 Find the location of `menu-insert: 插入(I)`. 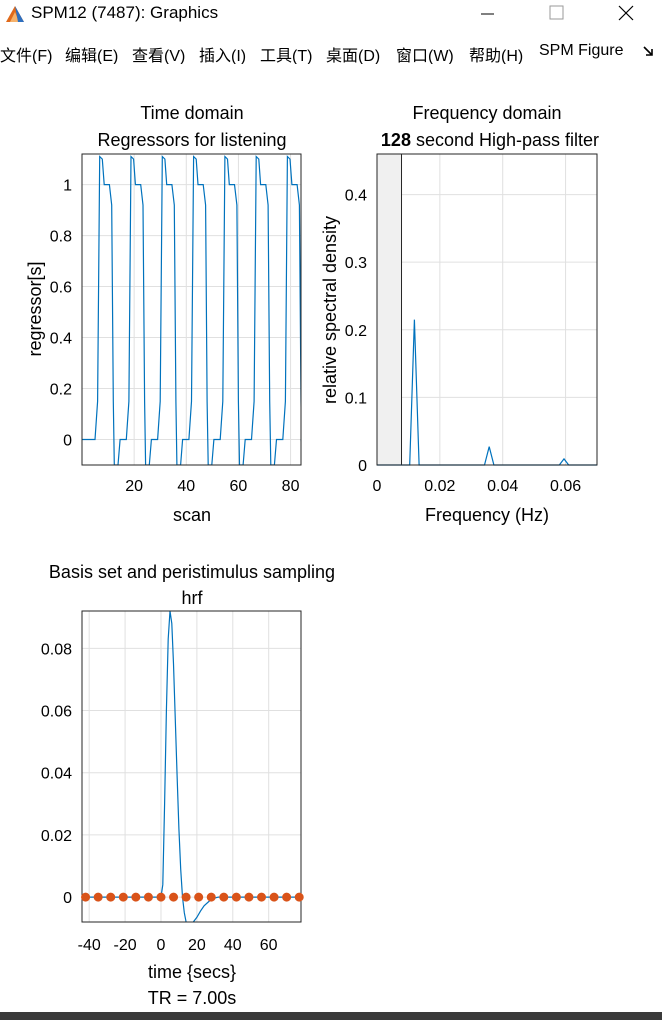

menu-insert: 插入(I) is located at coordinates (223, 56).